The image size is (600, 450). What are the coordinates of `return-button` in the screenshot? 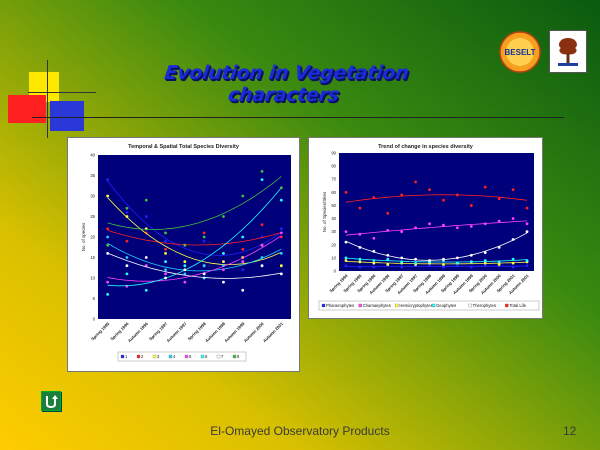 It's located at (51, 401).